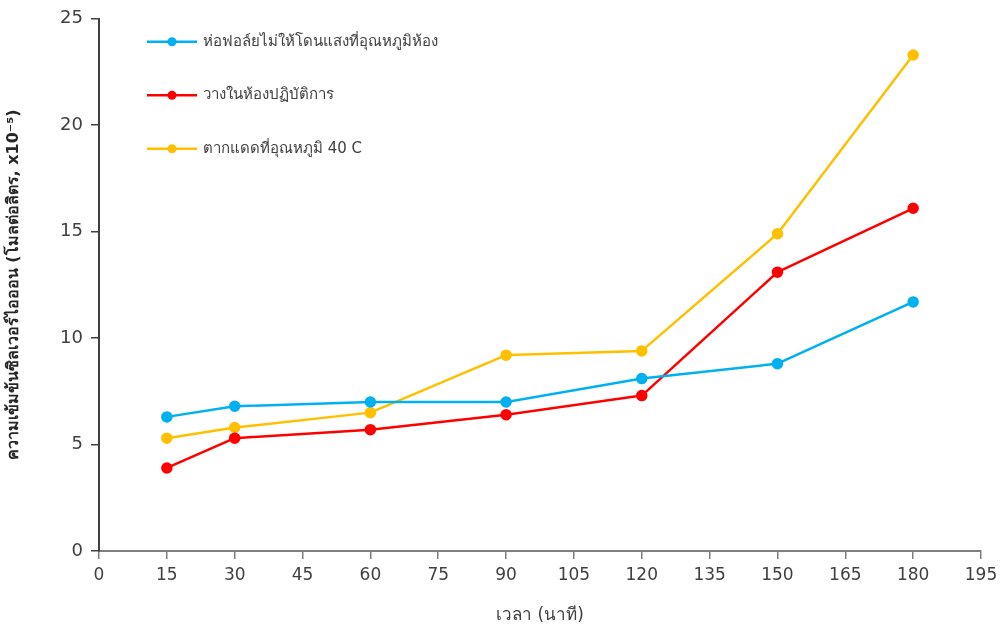 The height and width of the screenshot is (630, 1008). I want to click on x-tick-label: 90, so click(506, 573).